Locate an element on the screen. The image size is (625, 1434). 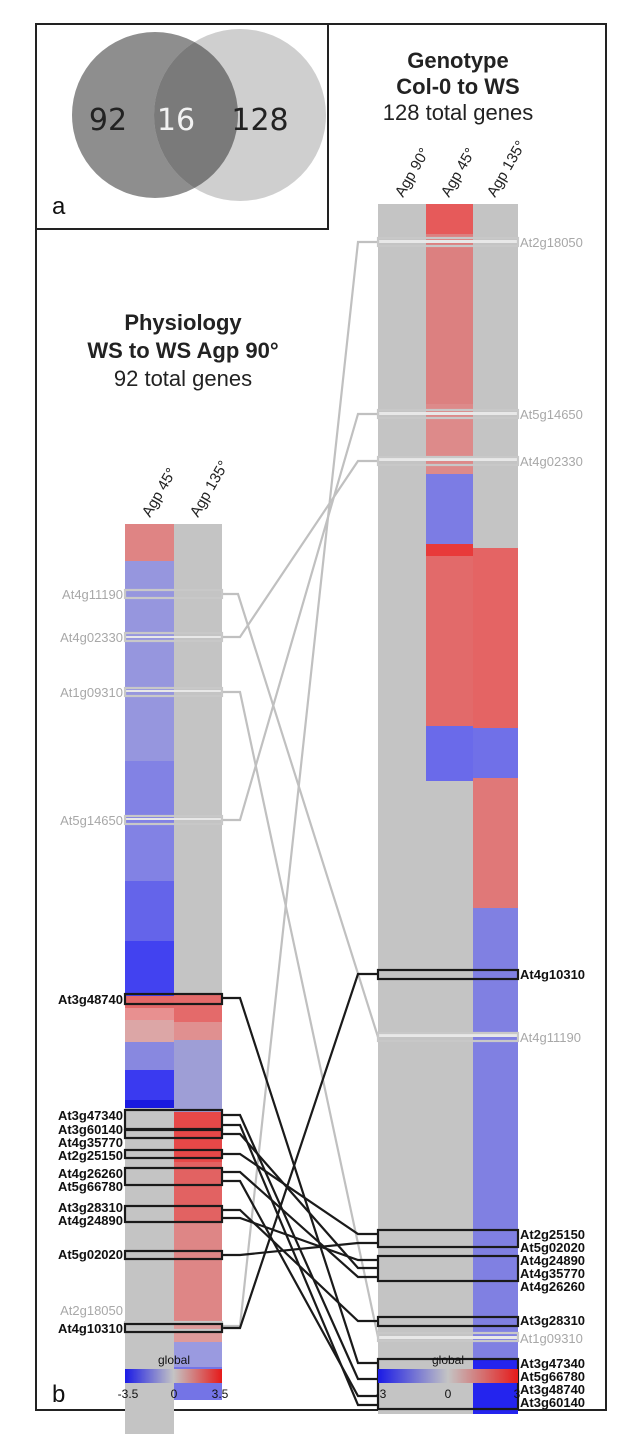
gene-label: At3g48740 is located at coordinates (552, 1389).